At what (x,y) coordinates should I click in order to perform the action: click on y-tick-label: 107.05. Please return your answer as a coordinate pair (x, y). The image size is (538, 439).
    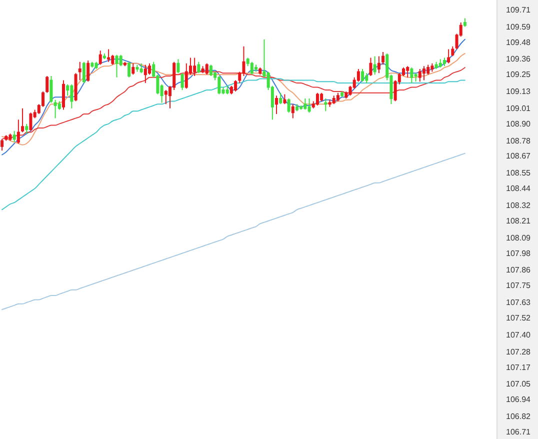
    Looking at the image, I should click on (519, 384).